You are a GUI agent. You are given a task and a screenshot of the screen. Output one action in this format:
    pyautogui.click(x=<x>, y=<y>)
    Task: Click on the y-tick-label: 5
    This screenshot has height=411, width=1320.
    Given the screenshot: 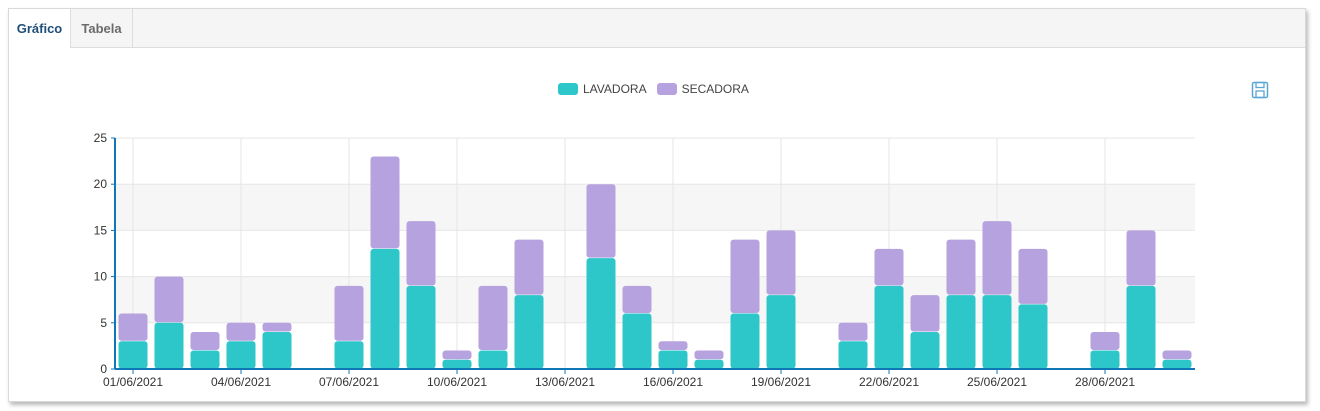 What is the action you would take?
    pyautogui.click(x=103, y=323)
    